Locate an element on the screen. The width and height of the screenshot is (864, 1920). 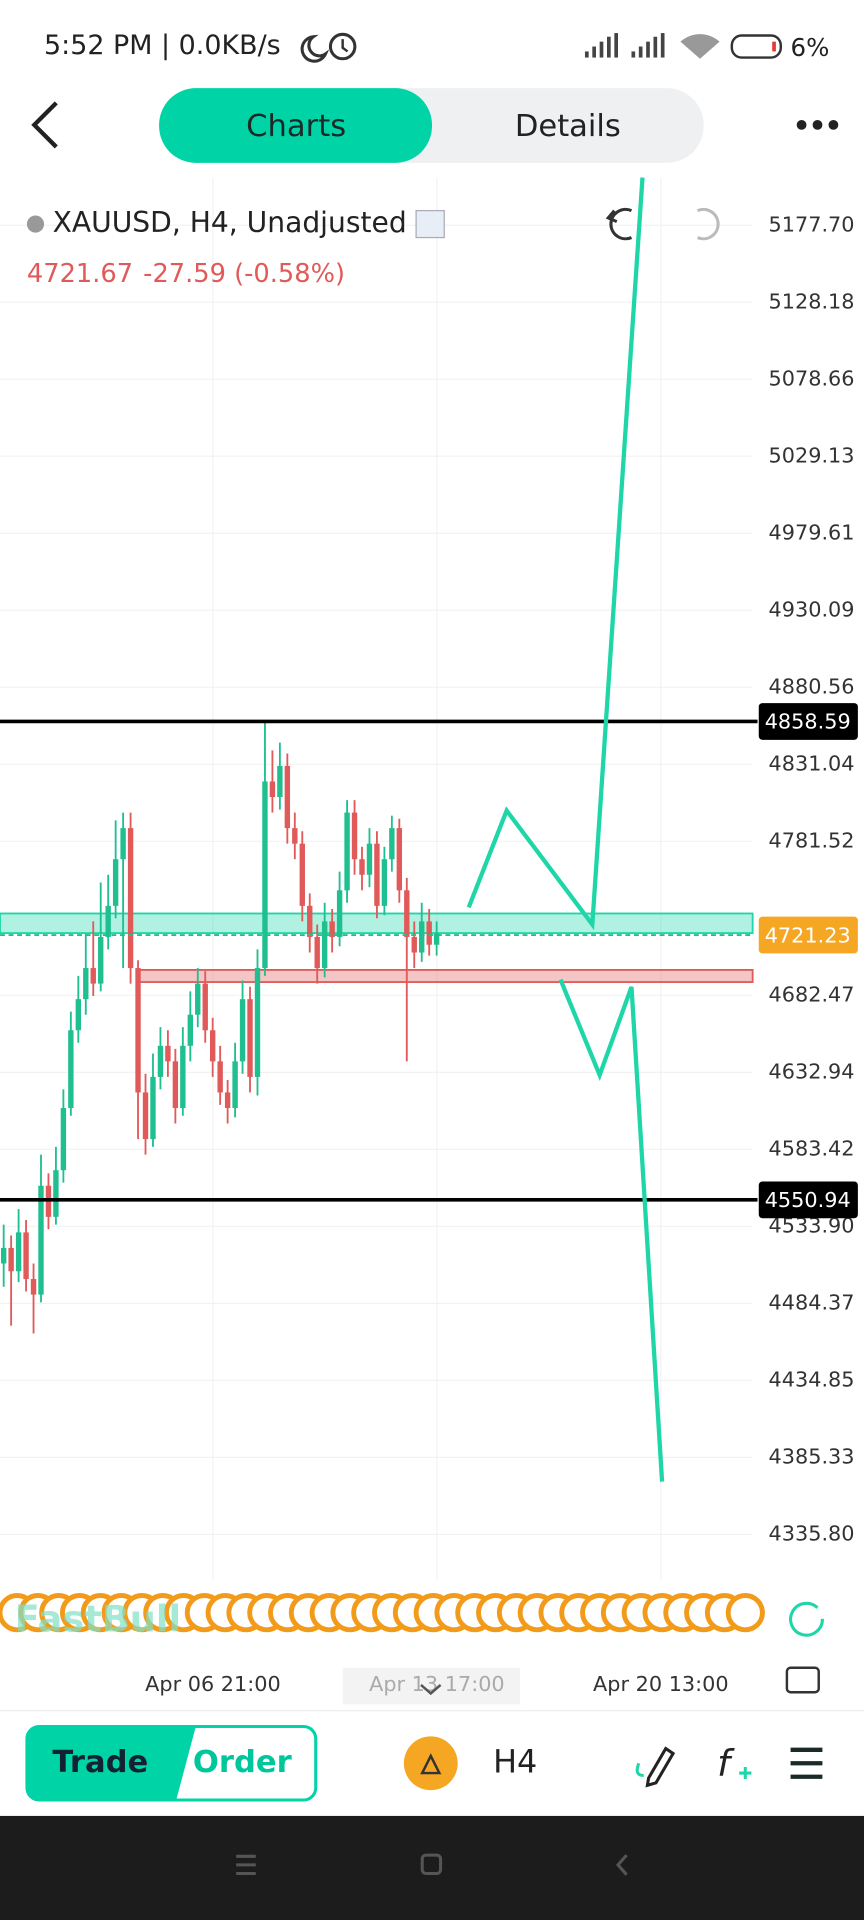
landscape-button is located at coordinates (802, 1680).